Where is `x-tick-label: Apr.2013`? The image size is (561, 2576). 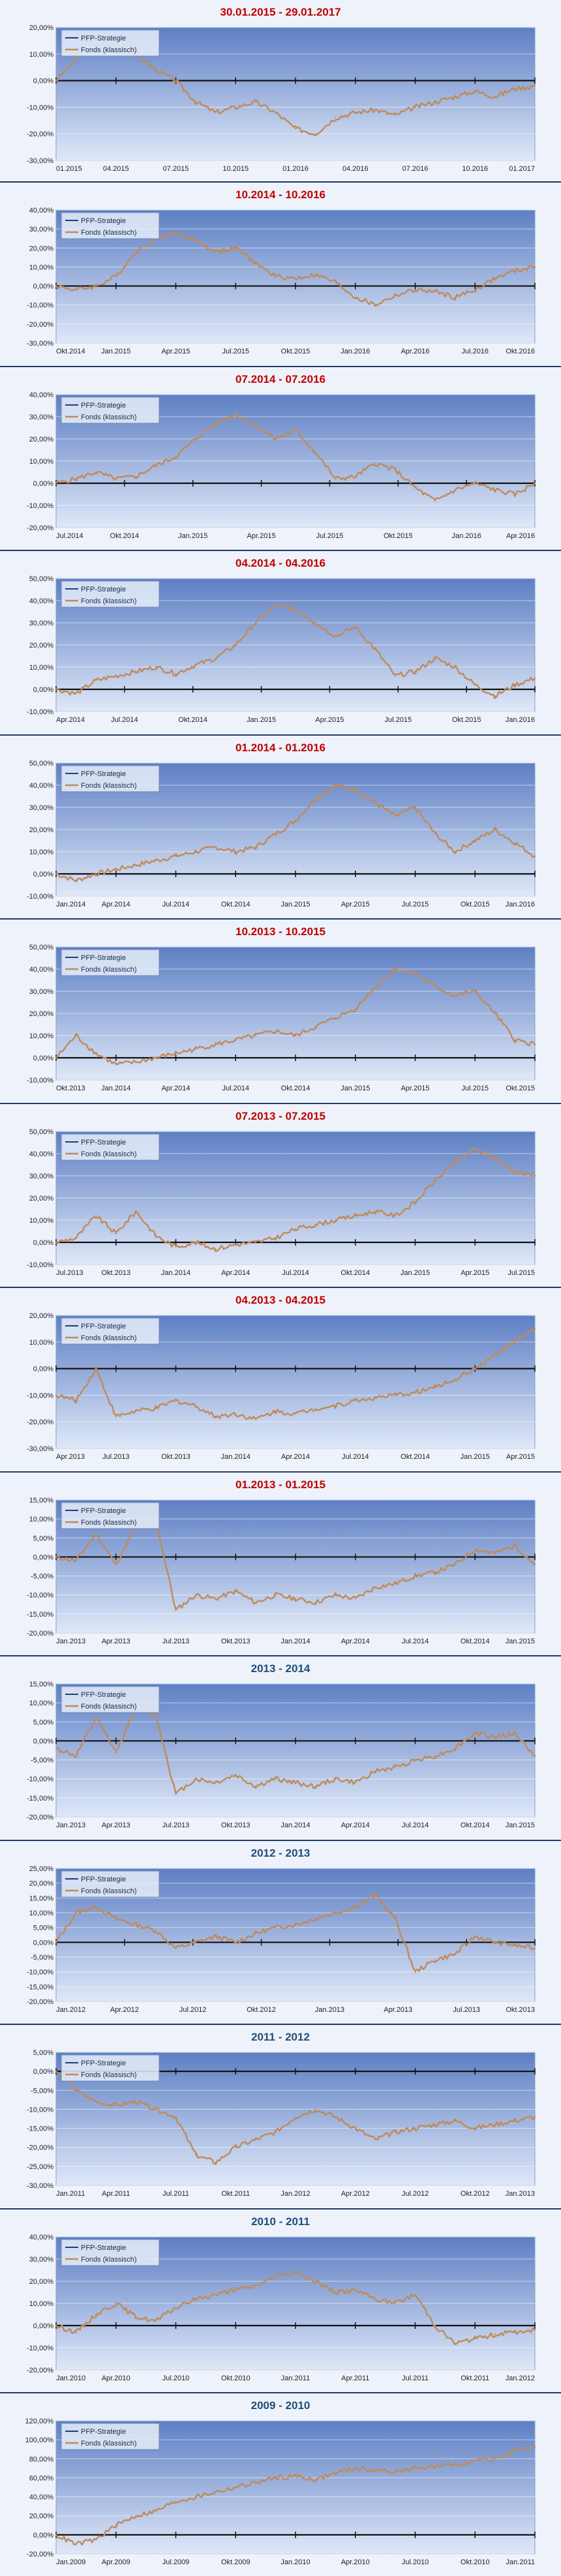 x-tick-label: Apr.2013 is located at coordinates (70, 1457).